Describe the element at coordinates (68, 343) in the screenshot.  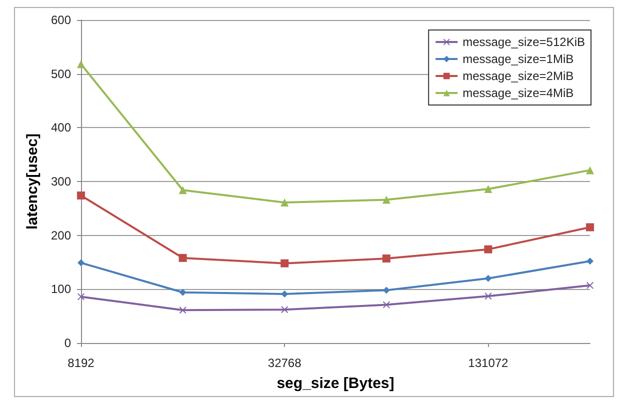
I see `y-tick-label: 0` at that location.